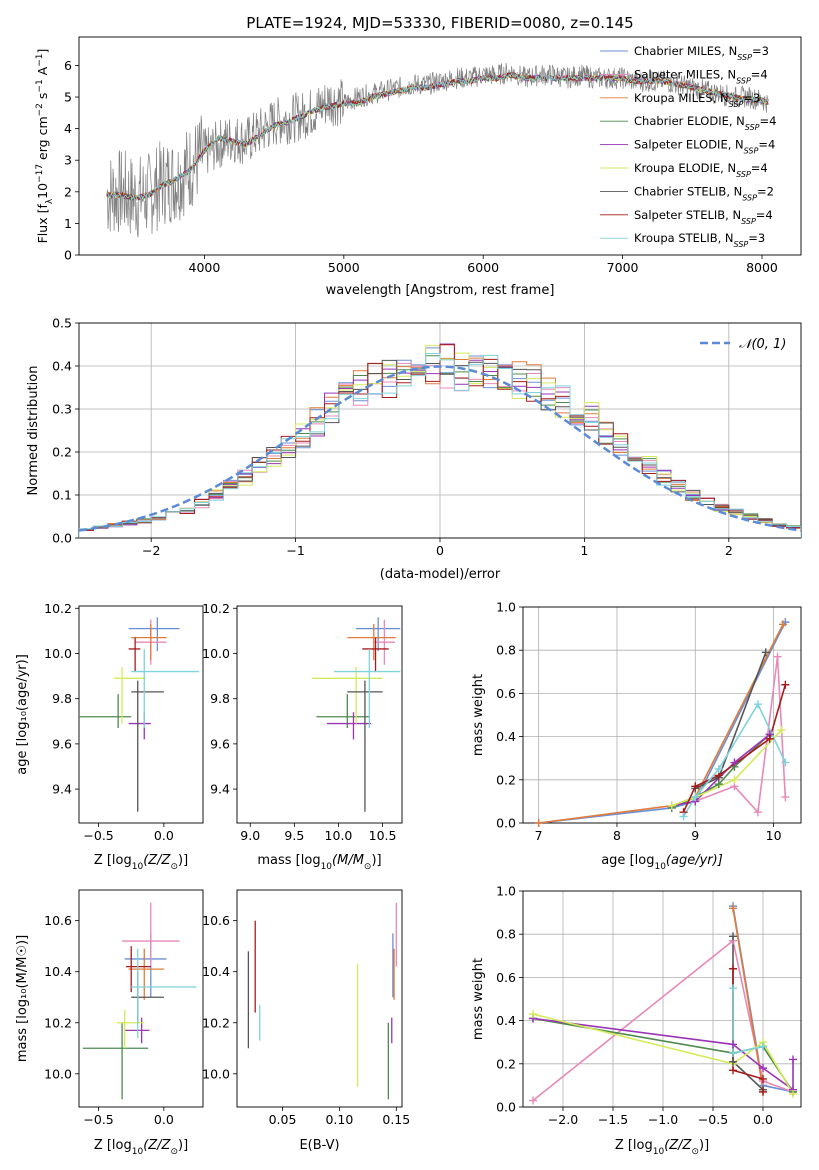 The height and width of the screenshot is (1170, 819). I want to click on y-tick-label: 0.6, so click(506, 693).